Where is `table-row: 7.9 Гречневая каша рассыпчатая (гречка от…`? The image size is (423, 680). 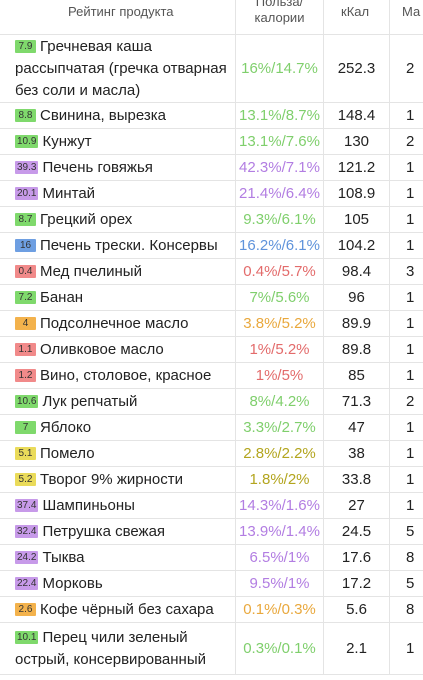 table-row: 7.9 Гречневая каша рассыпчатая (гречка от… is located at coordinates (211, 69).